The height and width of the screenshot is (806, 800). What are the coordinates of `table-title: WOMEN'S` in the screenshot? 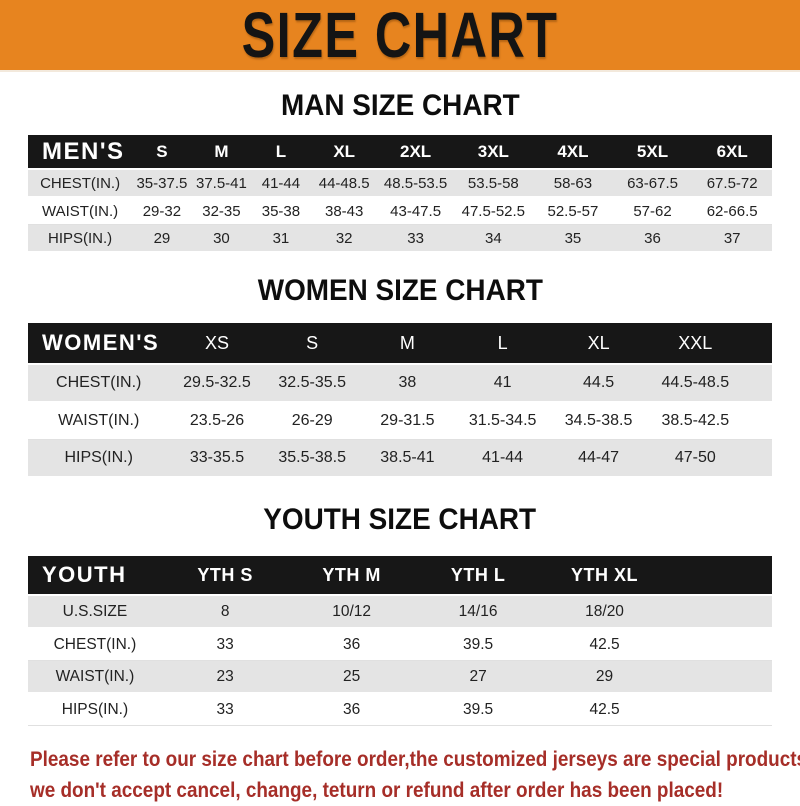 It's located at (99, 343).